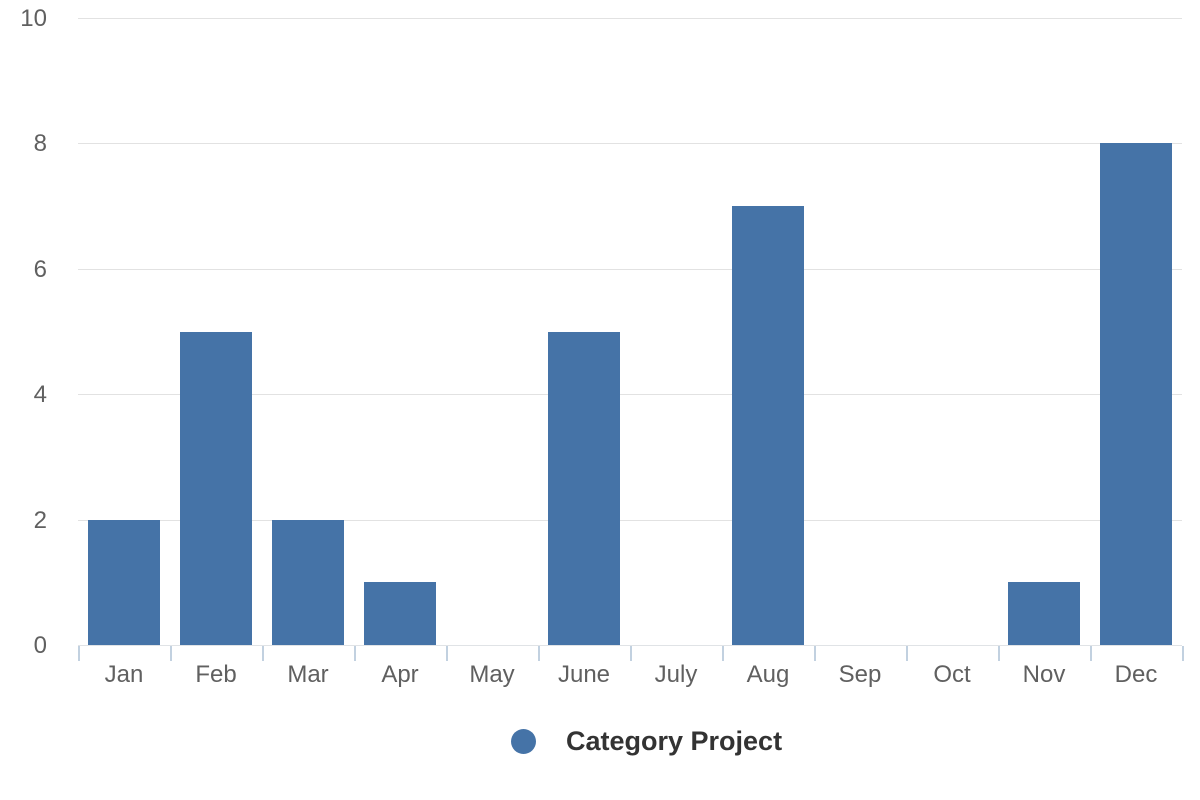 This screenshot has height=800, width=1200. I want to click on bar-dec, so click(1136, 394).